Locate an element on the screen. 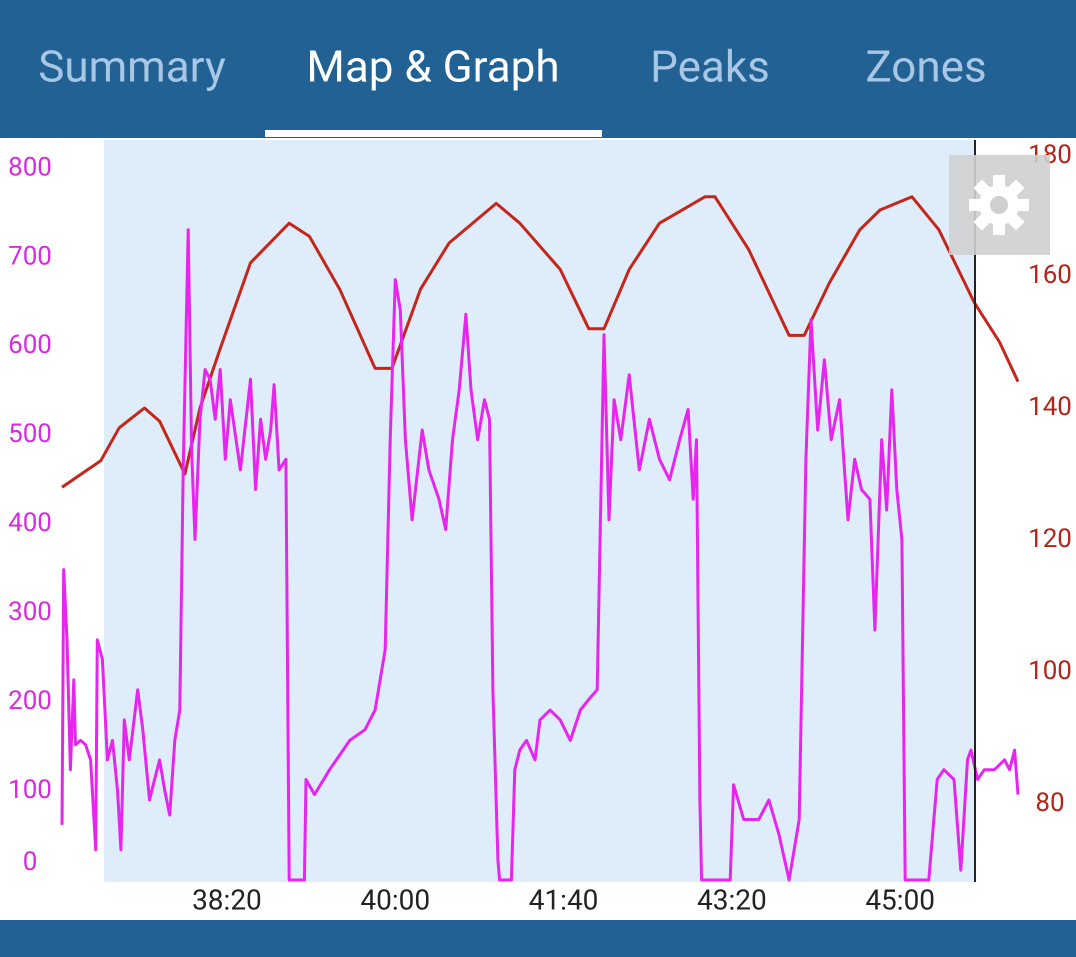  x-tick-label: 38:20 is located at coordinates (227, 899).